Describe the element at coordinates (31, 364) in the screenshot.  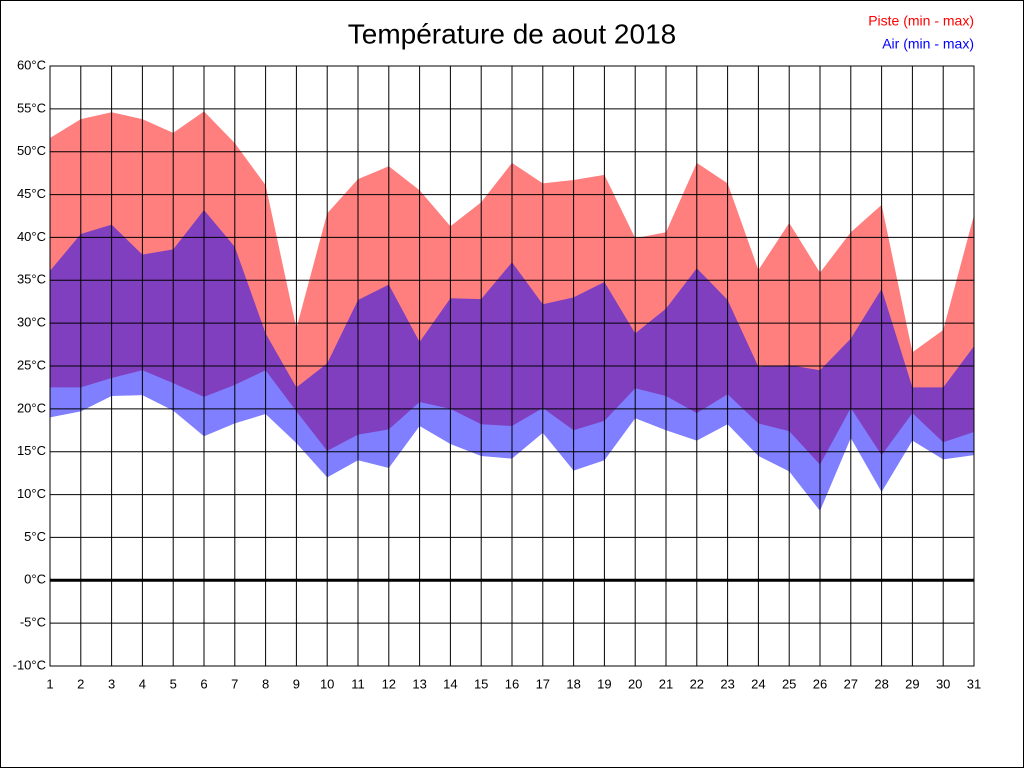
I see `y-tick-label: 25°C` at that location.